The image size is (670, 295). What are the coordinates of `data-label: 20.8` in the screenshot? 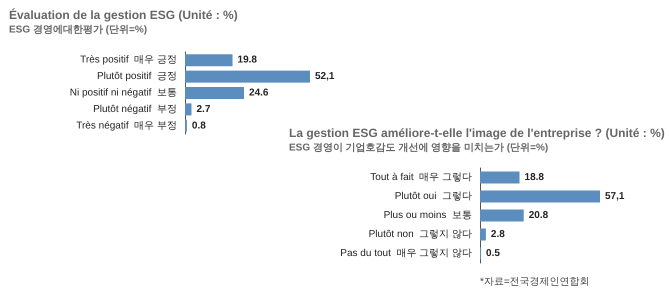 It's located at (538, 215).